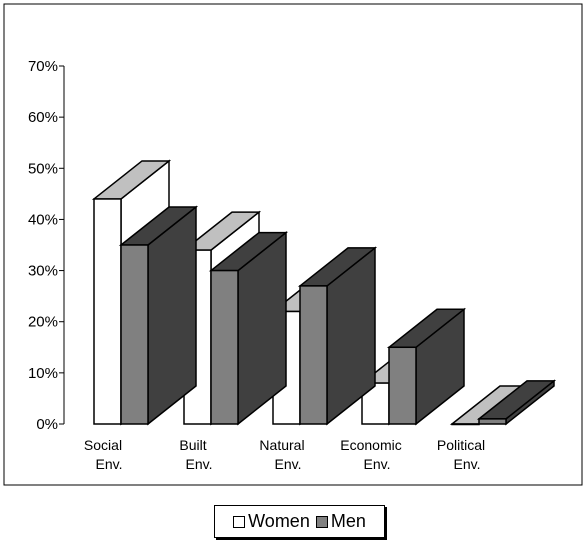  What do you see at coordinates (47, 424) in the screenshot?
I see `y-tick-label: 0%` at bounding box center [47, 424].